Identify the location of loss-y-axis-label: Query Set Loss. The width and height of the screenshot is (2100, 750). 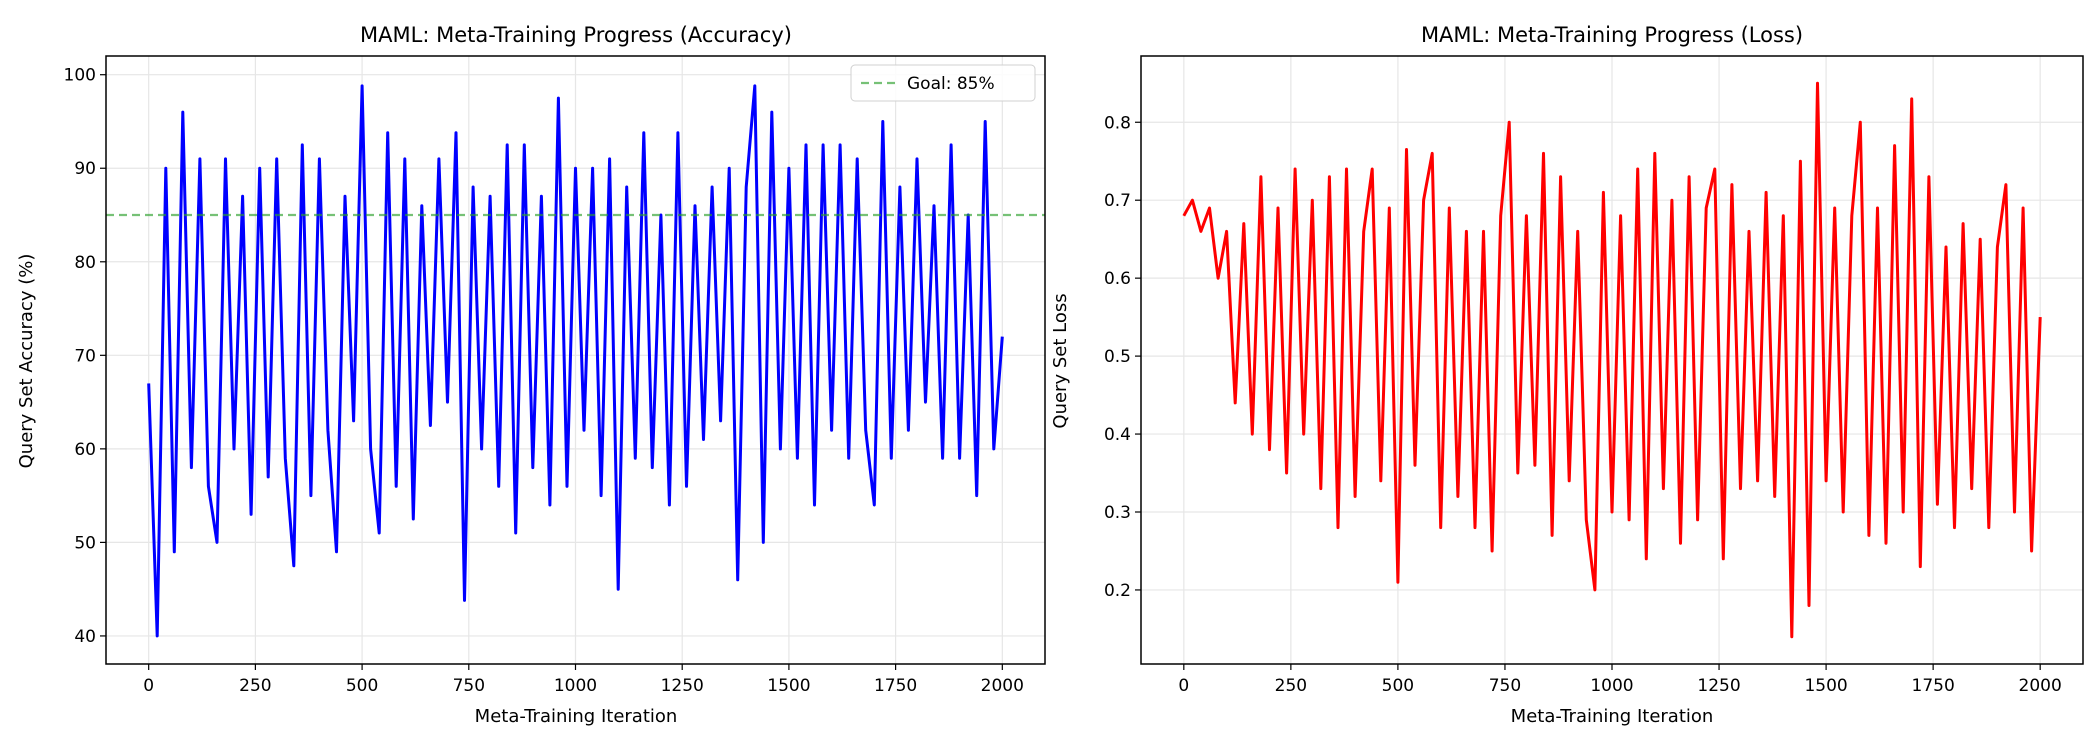
(1060, 360).